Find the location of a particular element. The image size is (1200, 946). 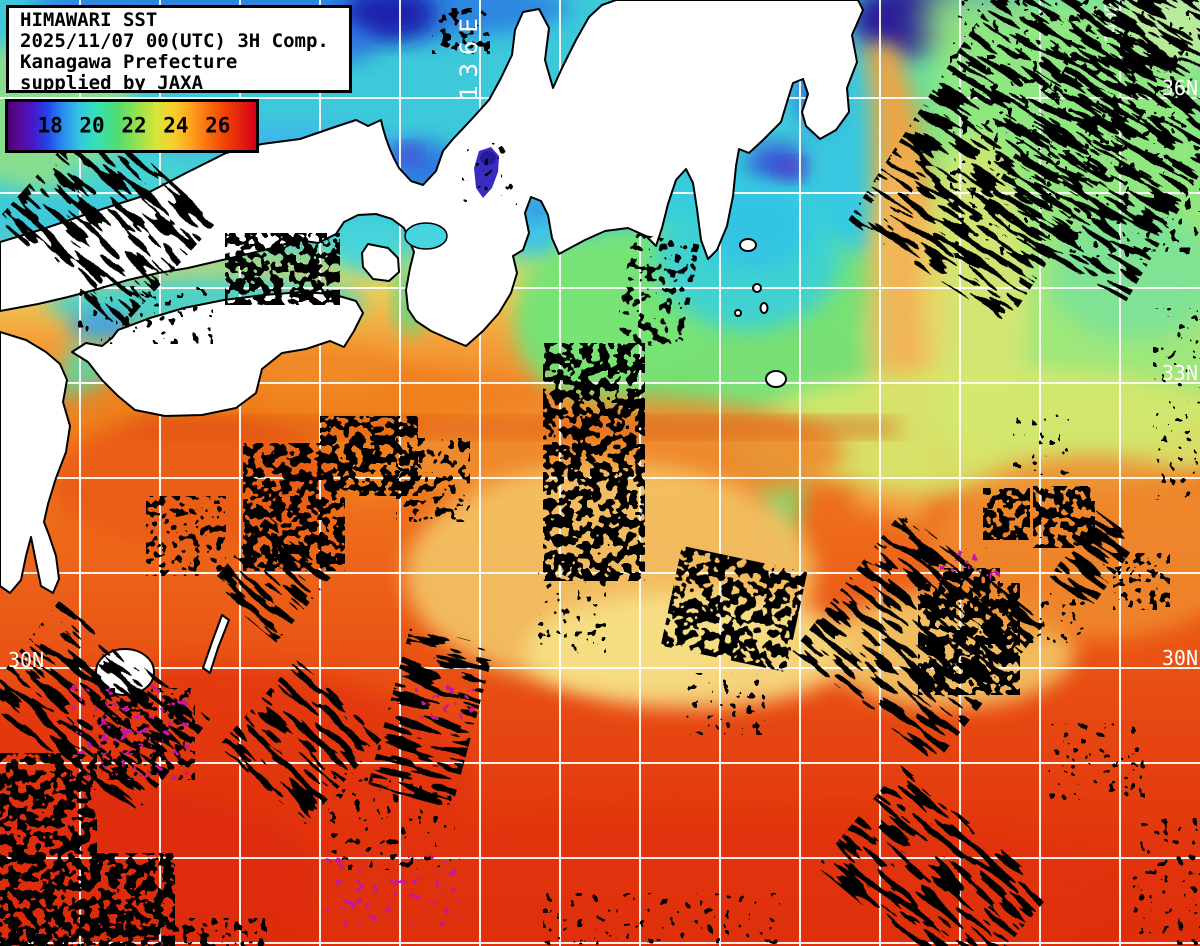

colorbar-tick-20: 20 is located at coordinates (92, 125).